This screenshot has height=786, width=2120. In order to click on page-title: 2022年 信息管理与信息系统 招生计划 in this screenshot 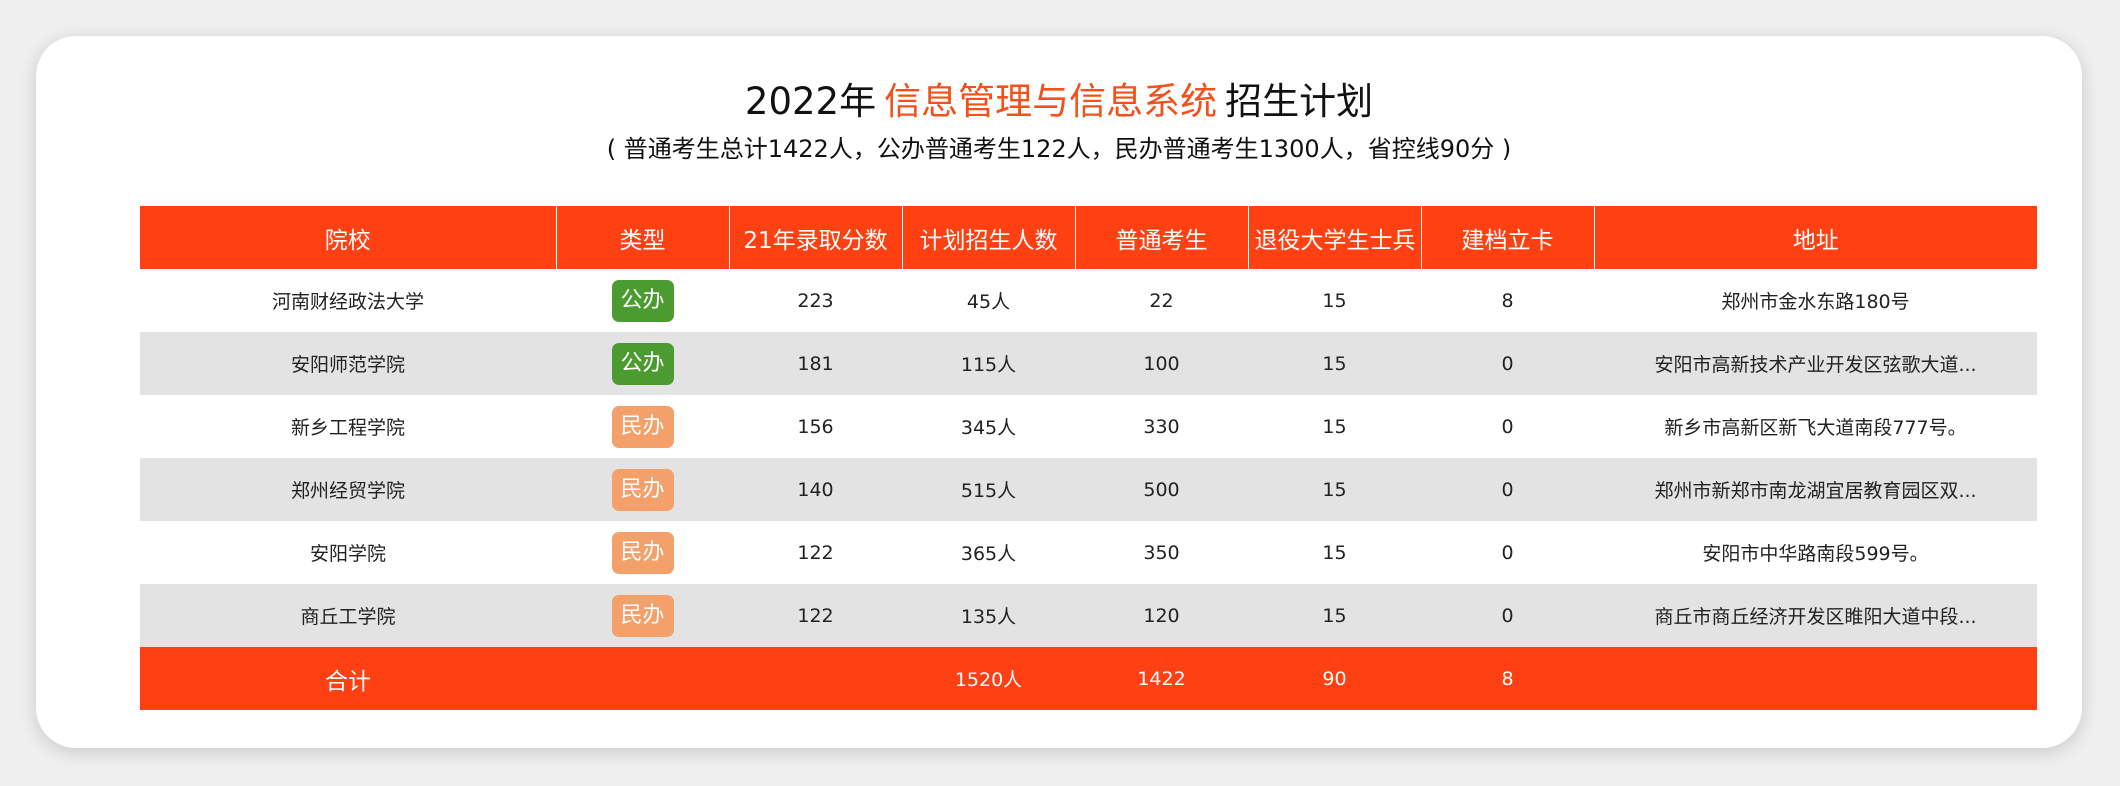, I will do `click(1059, 102)`.